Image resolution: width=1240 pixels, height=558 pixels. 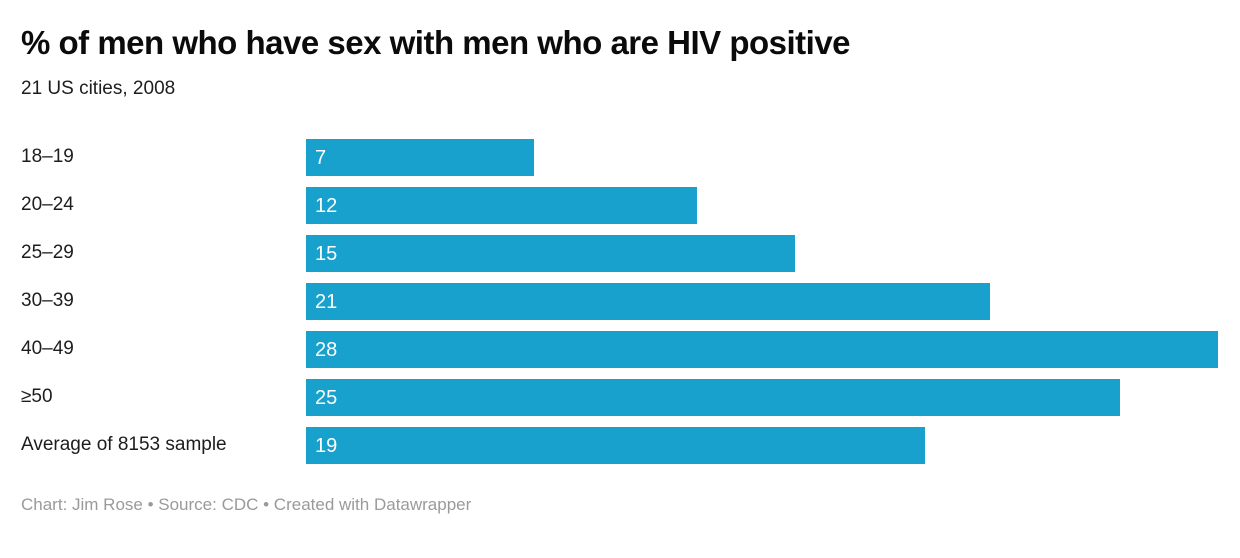 I want to click on category-label: Average of 8153 sample, so click(x=124, y=445).